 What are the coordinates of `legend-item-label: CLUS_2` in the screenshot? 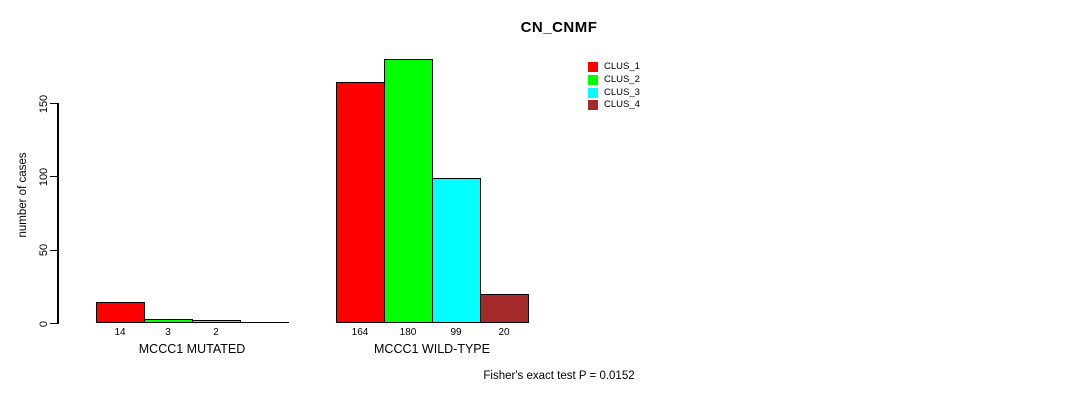 It's located at (622, 80).